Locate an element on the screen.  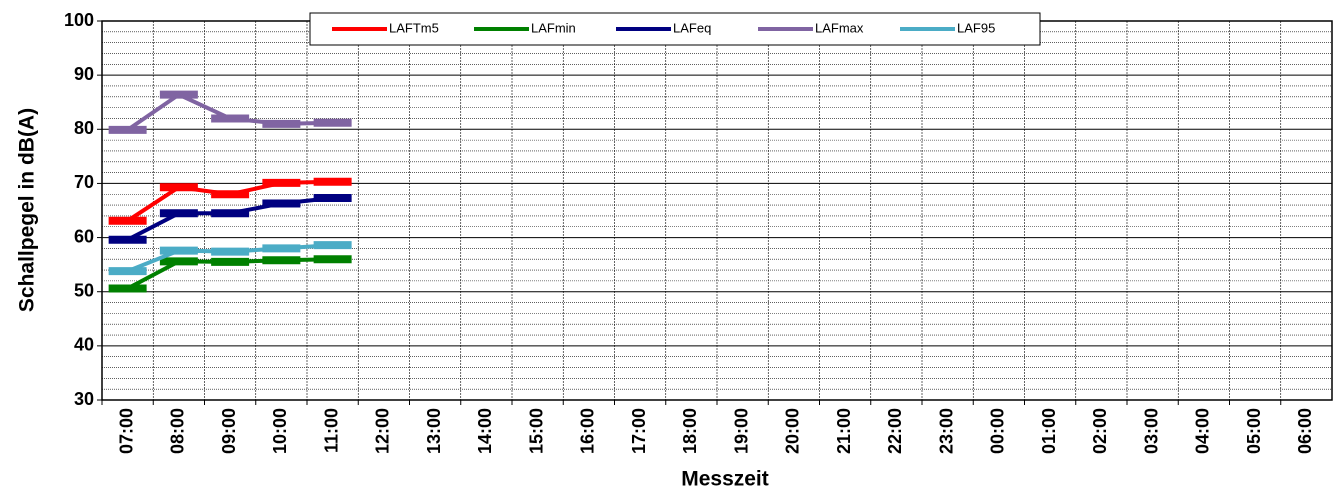
x-tick-label: 02:00 is located at coordinates (1100, 431).